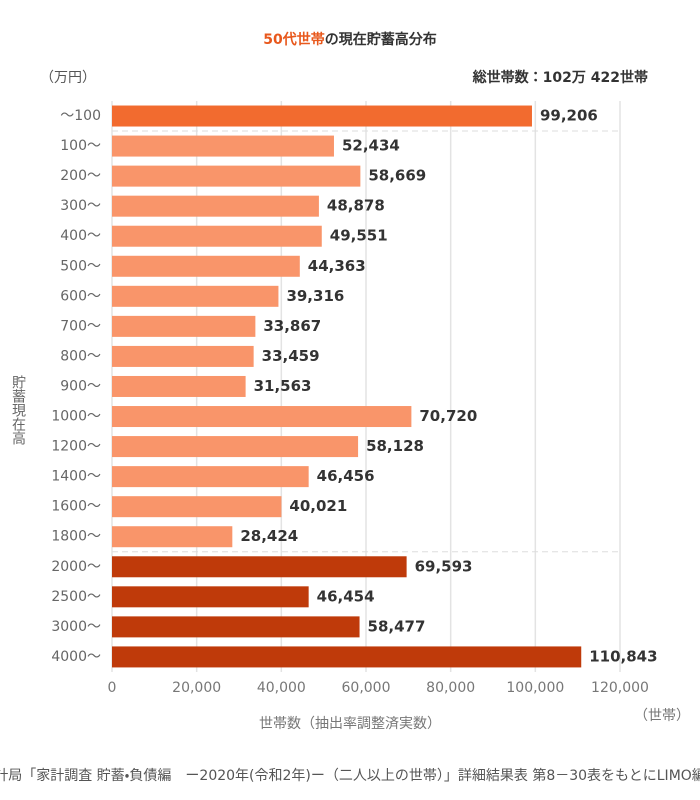 The height and width of the screenshot is (800, 700). Describe the element at coordinates (395, 446) in the screenshot. I see `value-label: 58,128` at that location.